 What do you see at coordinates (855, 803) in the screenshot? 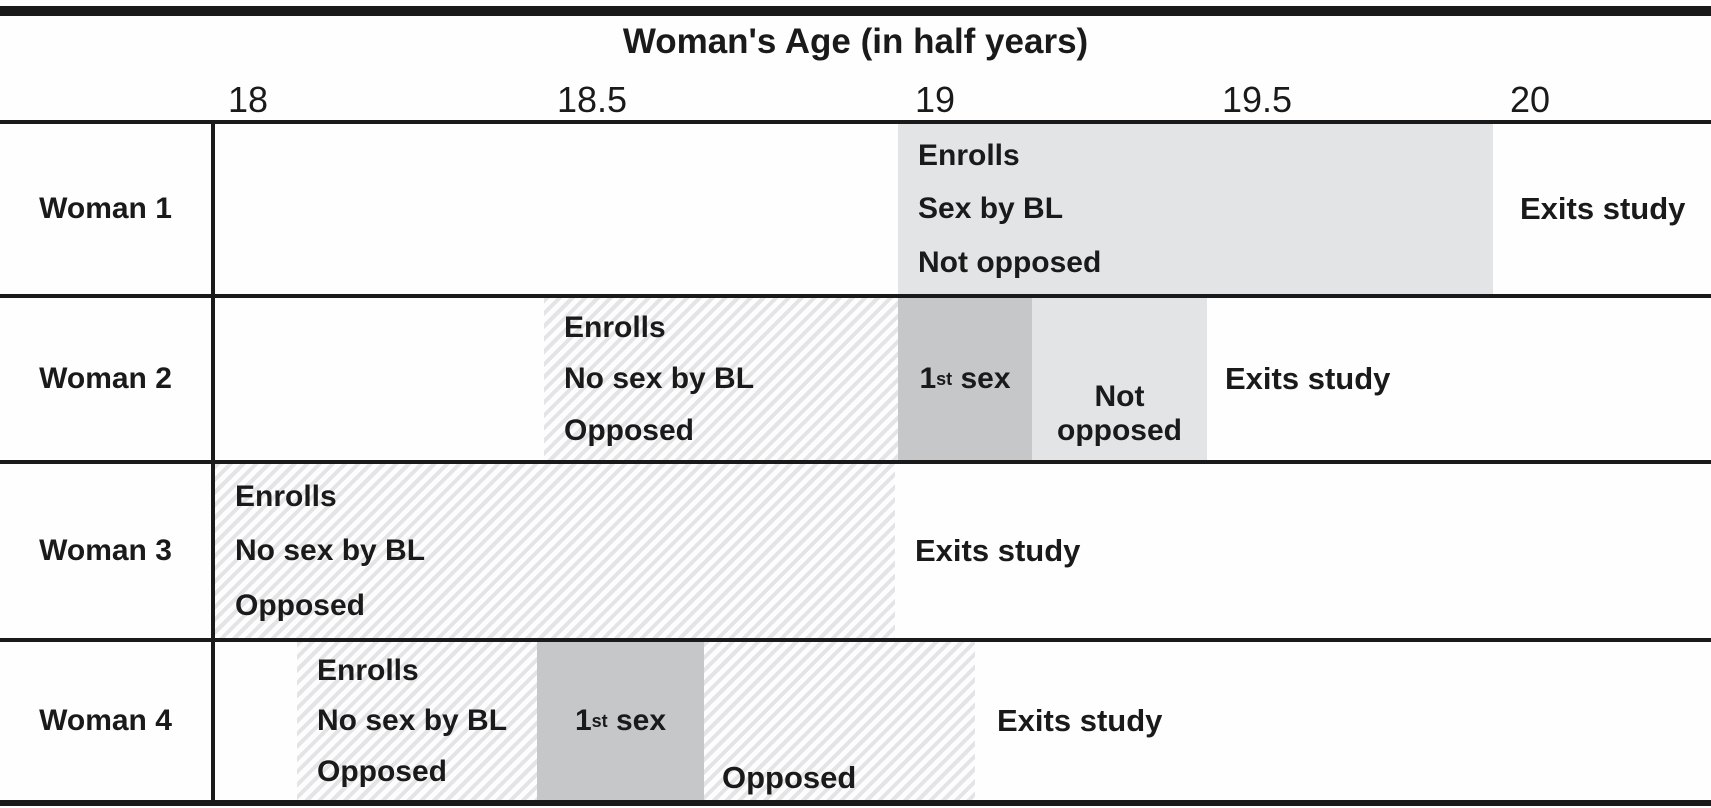
I see `bottom-border-line` at bounding box center [855, 803].